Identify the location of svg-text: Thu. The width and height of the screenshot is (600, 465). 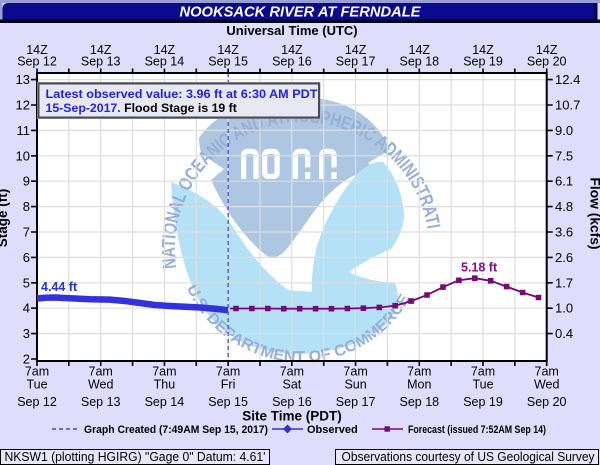
(165, 385).